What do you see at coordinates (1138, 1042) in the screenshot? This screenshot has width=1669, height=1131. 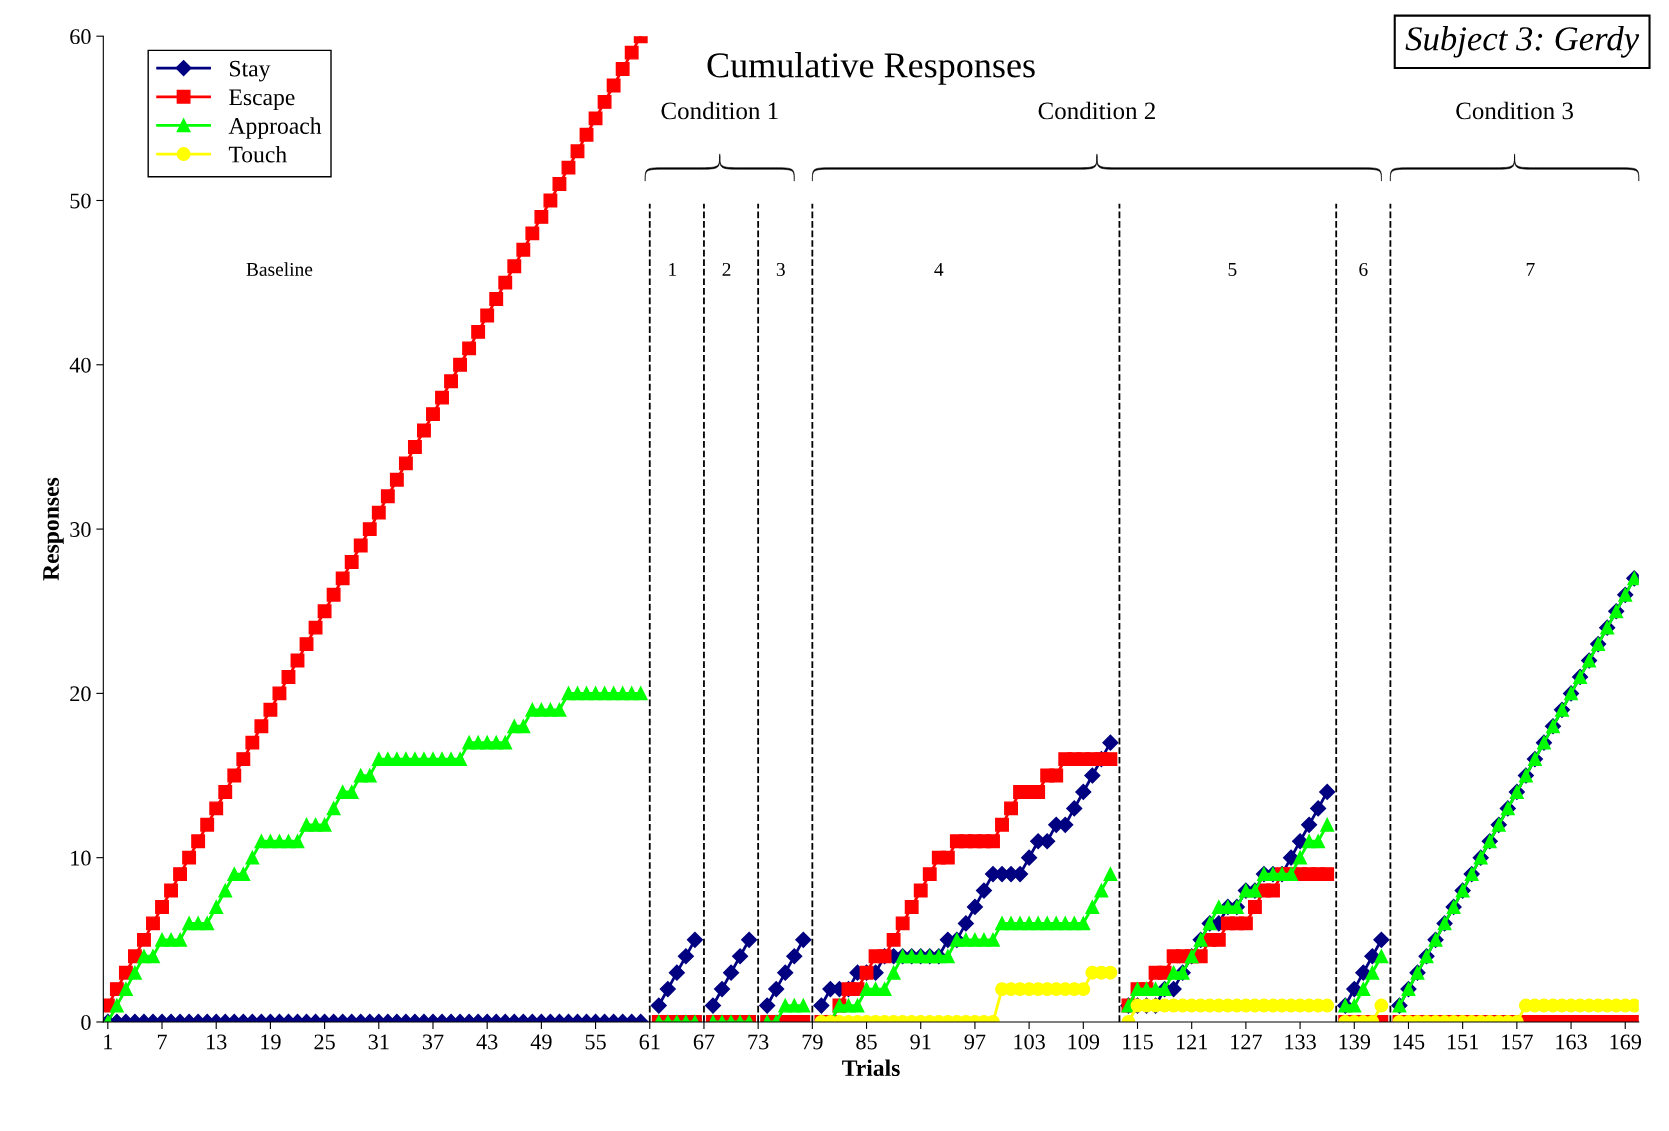 I see `x-tick-label: 115` at bounding box center [1138, 1042].